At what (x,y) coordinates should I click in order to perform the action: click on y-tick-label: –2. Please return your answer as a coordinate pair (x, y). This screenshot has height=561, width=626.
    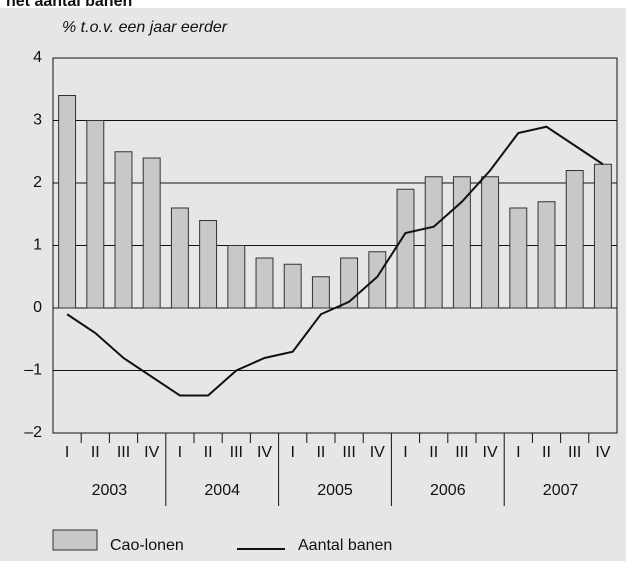
    Looking at the image, I should click on (33, 432).